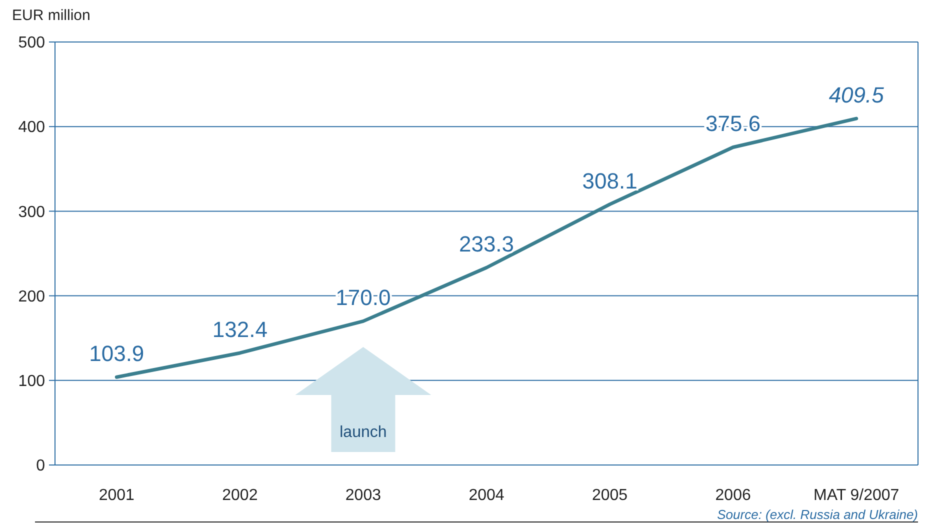 This screenshot has width=925, height=526. Describe the element at coordinates (856, 95) in the screenshot. I see `data-label: 409.5` at that location.